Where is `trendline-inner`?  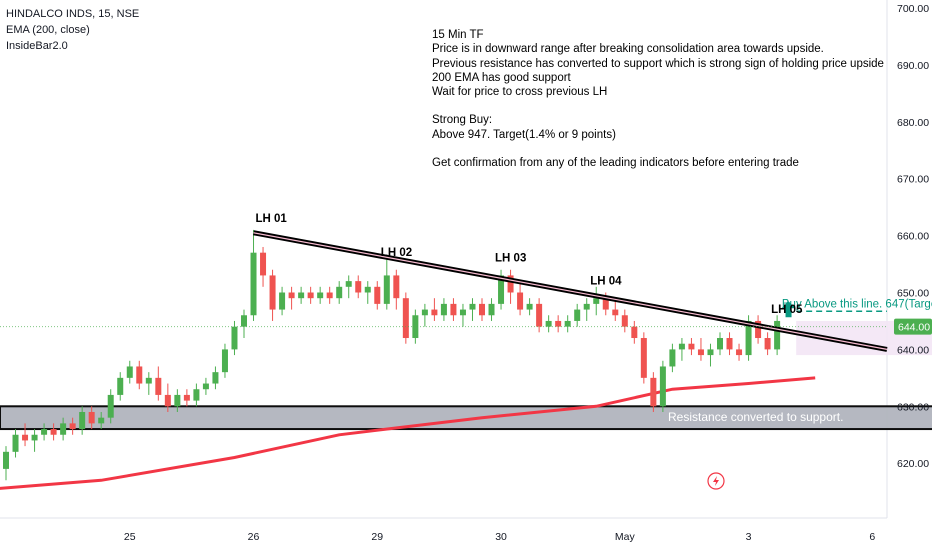 trendline-inner is located at coordinates (570, 291).